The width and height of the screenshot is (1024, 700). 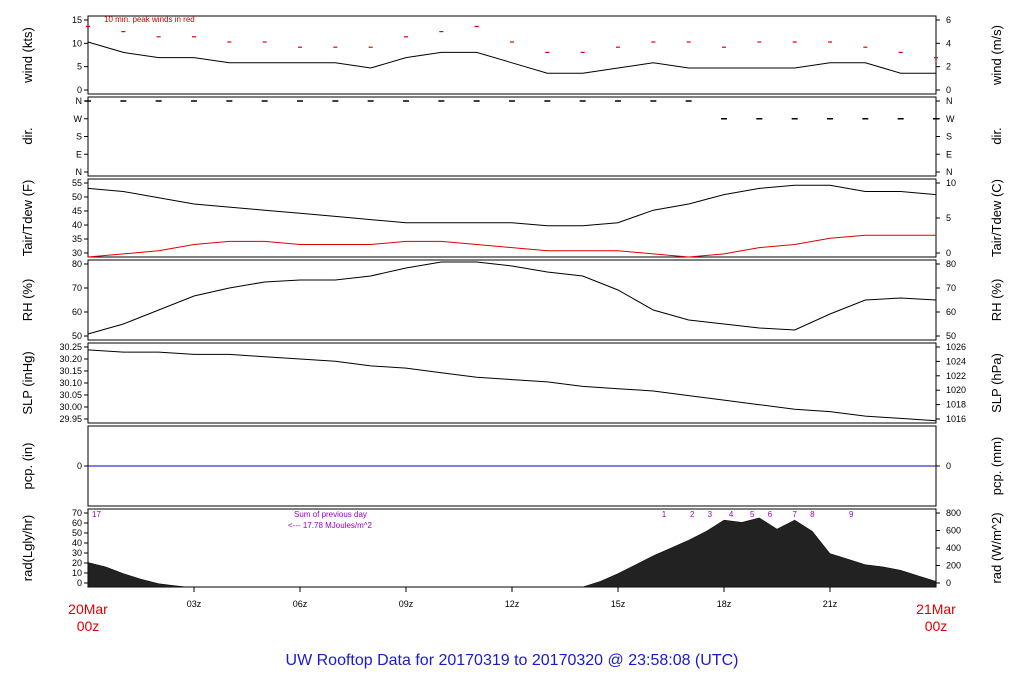 What do you see at coordinates (949, 137) in the screenshot?
I see `y-tick-label-right: S` at bounding box center [949, 137].